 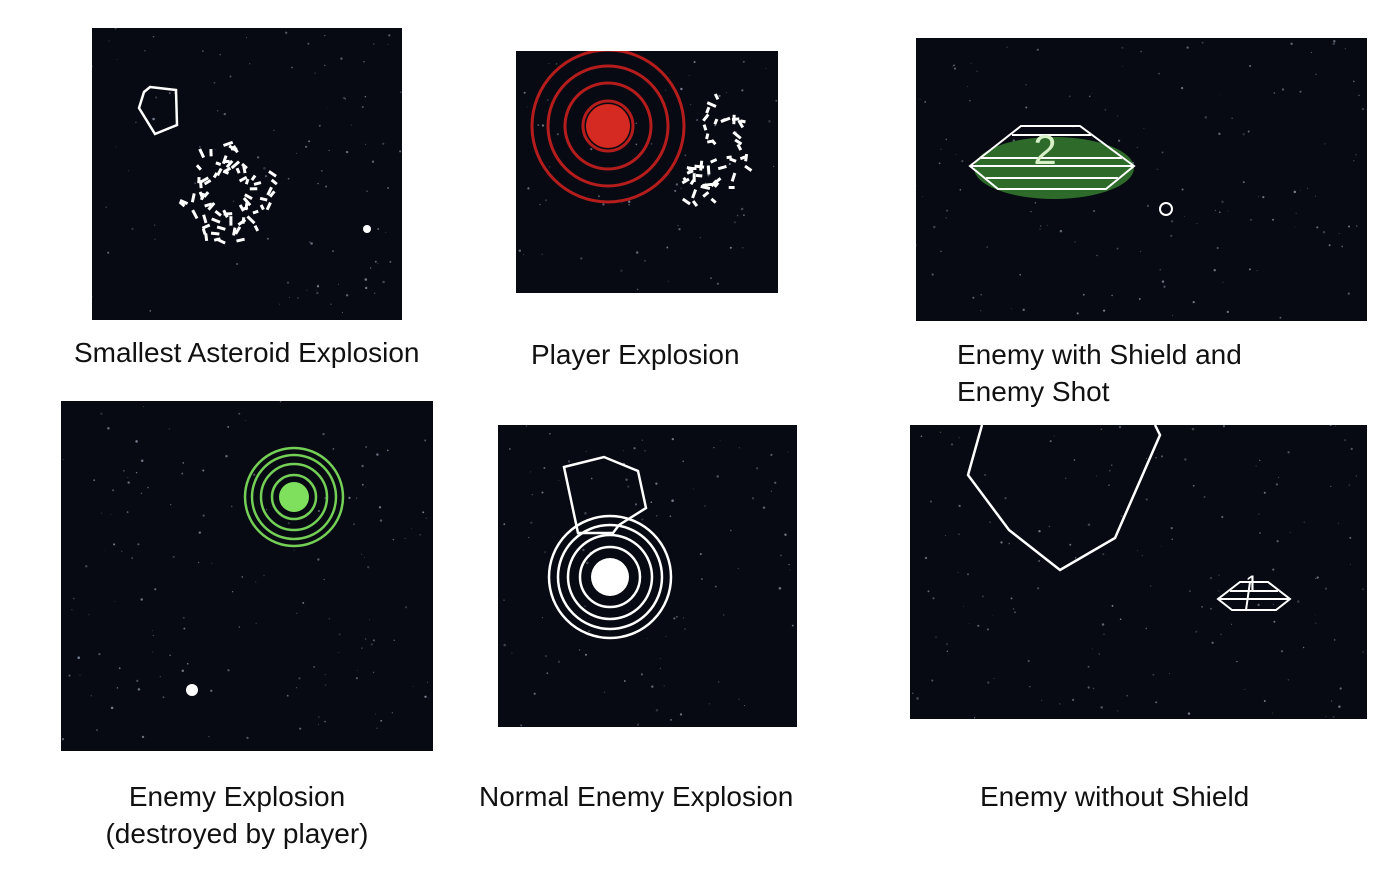 I want to click on panel-enemy-with-shield: 2, so click(x=1141, y=179).